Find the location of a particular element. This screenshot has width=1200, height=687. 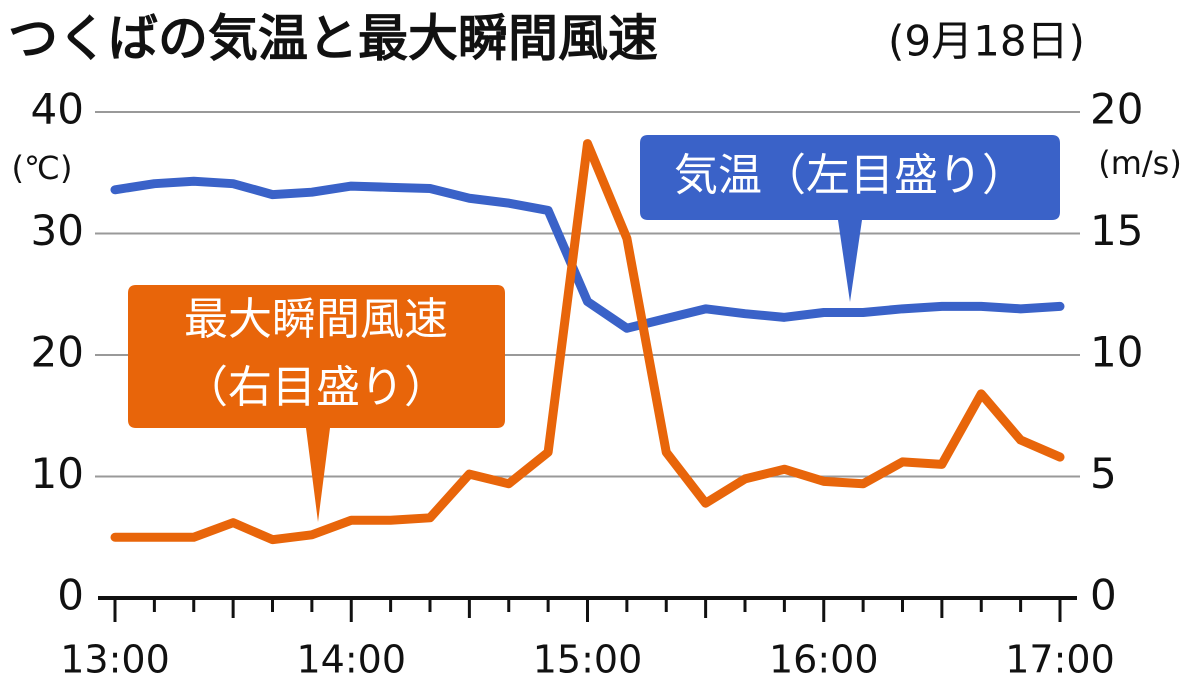

wind-callout is located at coordinates (316, 403).